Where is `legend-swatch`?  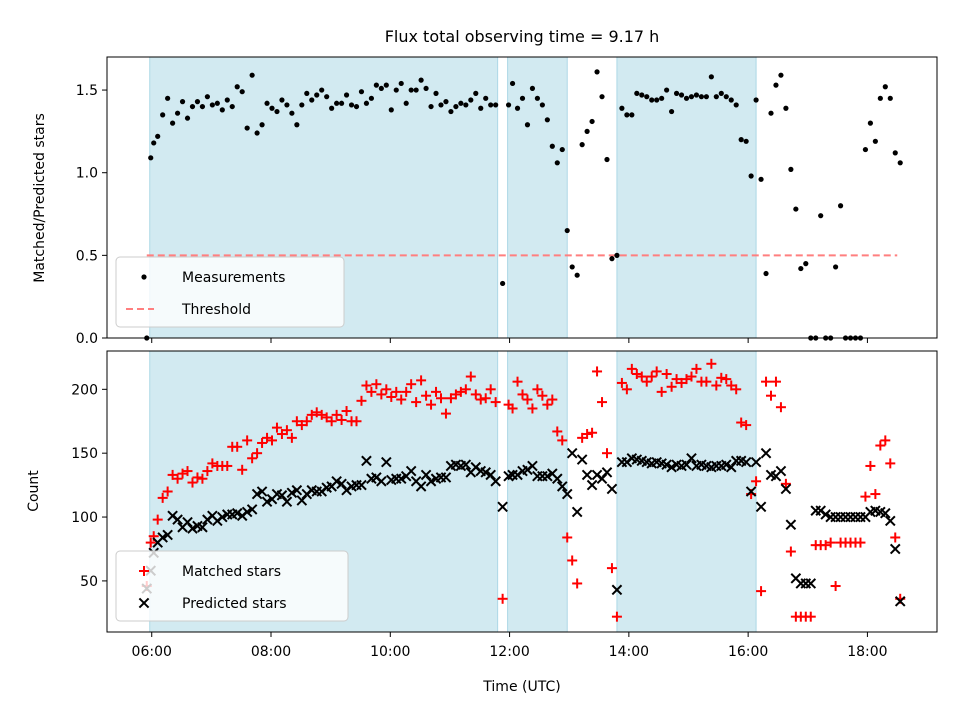 legend-swatch is located at coordinates (144, 277).